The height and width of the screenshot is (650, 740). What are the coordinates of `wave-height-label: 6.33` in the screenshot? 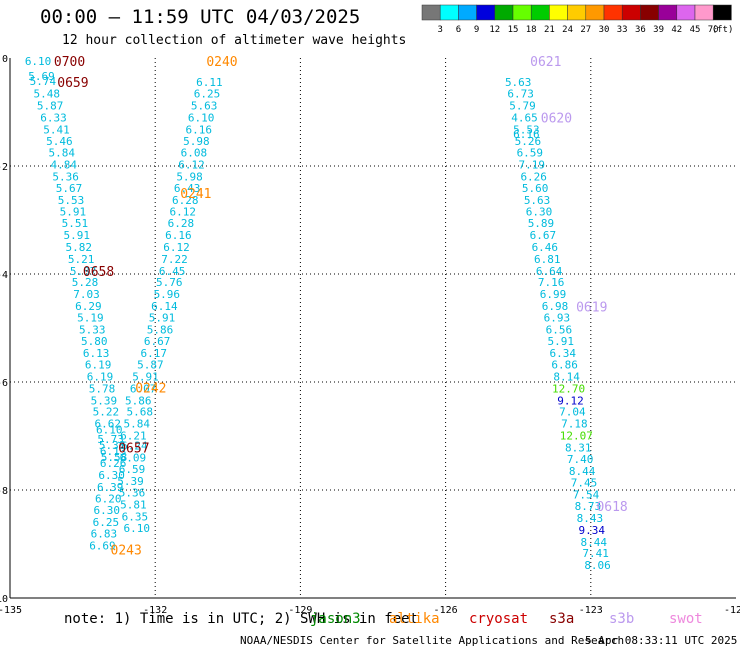 It's located at (53, 117).